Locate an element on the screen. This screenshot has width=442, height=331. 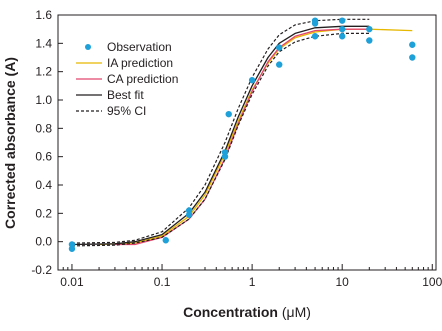
x-tick-label: 100 is located at coordinates (432, 282).